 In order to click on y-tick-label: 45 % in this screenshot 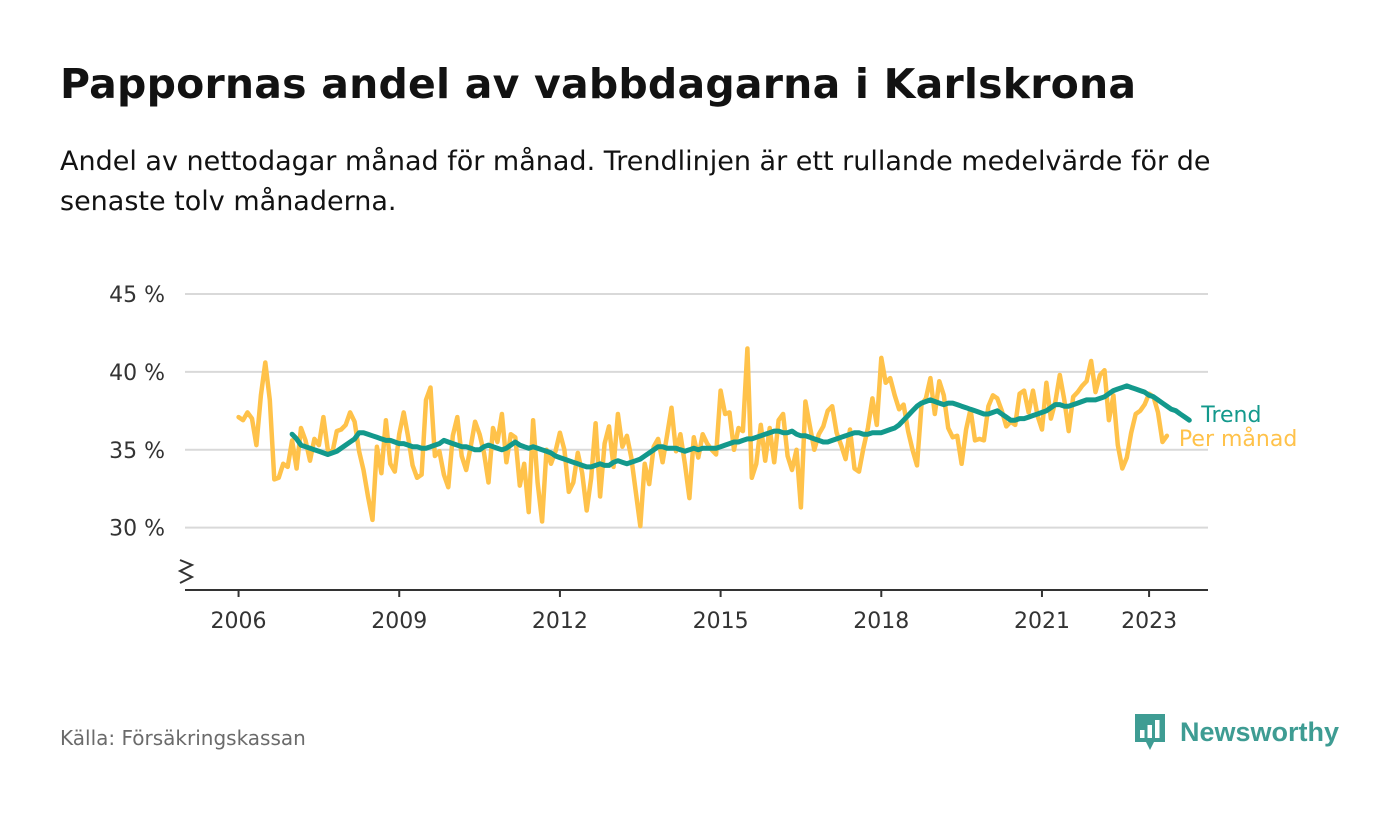, I will do `click(137, 295)`.